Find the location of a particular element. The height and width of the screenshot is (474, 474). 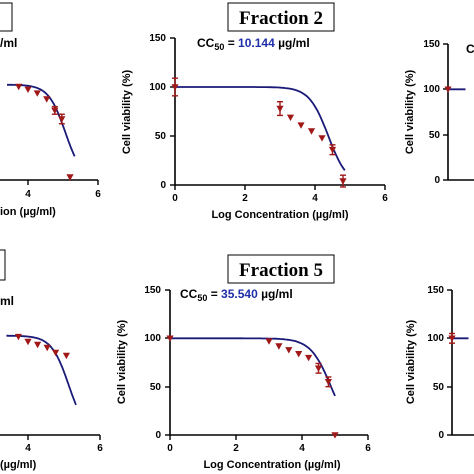

panel-left-bottom: ml 4 6 (µg/ml) is located at coordinates (51, 360).